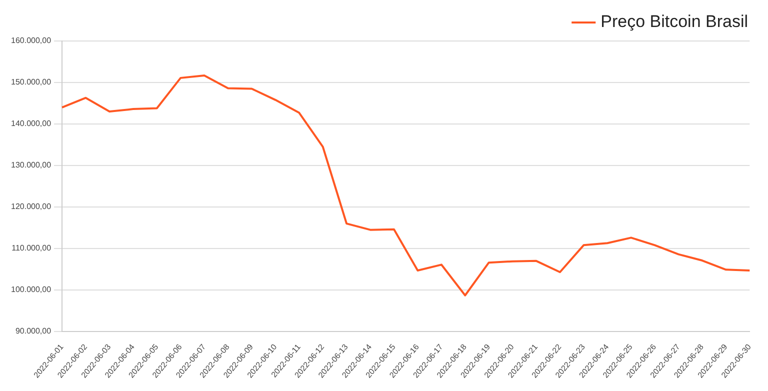 This screenshot has width=768, height=391. What do you see at coordinates (33, 331) in the screenshot?
I see `y-tick-label: 90.000,00` at bounding box center [33, 331].